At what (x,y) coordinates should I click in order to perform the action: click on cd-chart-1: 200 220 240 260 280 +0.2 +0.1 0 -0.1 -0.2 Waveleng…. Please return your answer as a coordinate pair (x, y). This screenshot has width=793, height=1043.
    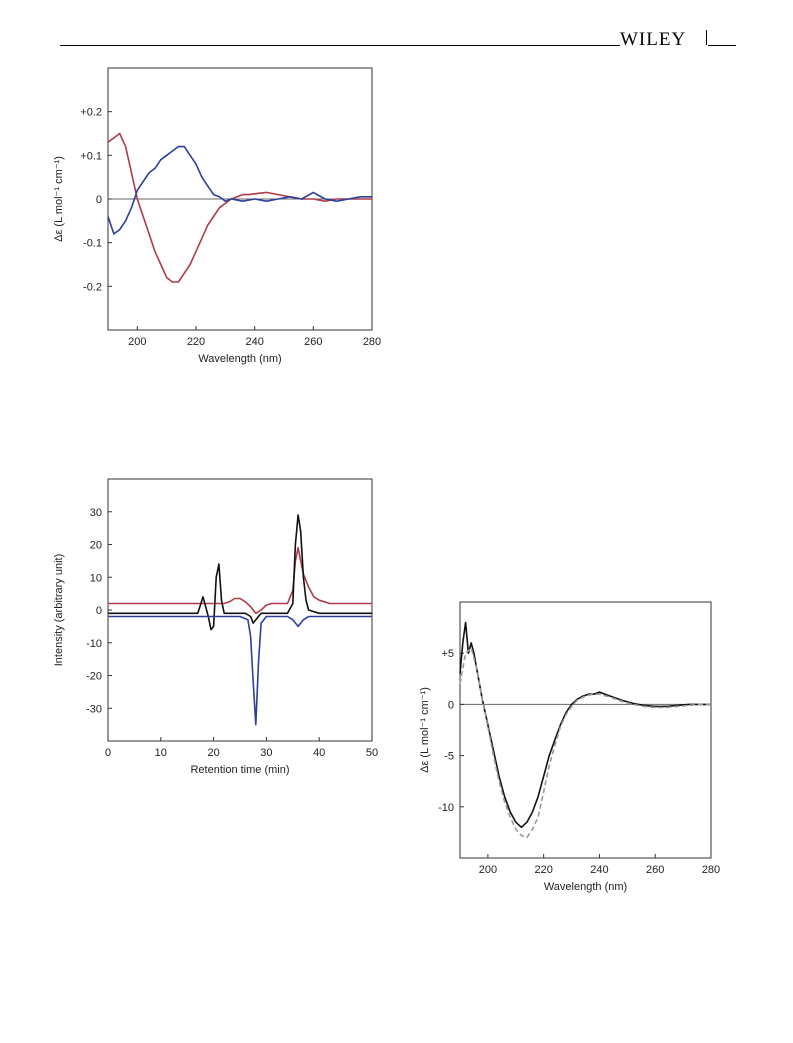
    Looking at the image, I should click on (217, 216).